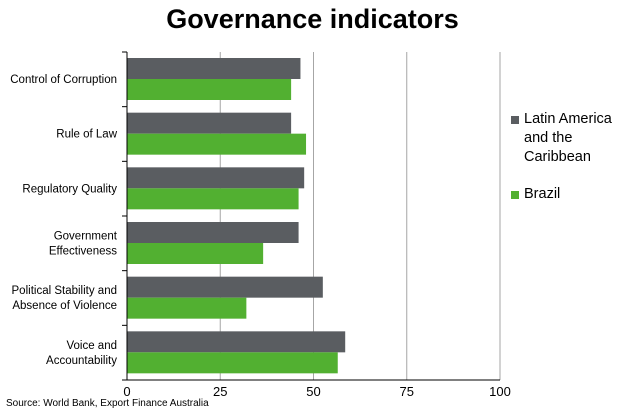  What do you see at coordinates (81, 353) in the screenshot?
I see `category-label-voice-and-accountability: Voice and Accountability` at bounding box center [81, 353].